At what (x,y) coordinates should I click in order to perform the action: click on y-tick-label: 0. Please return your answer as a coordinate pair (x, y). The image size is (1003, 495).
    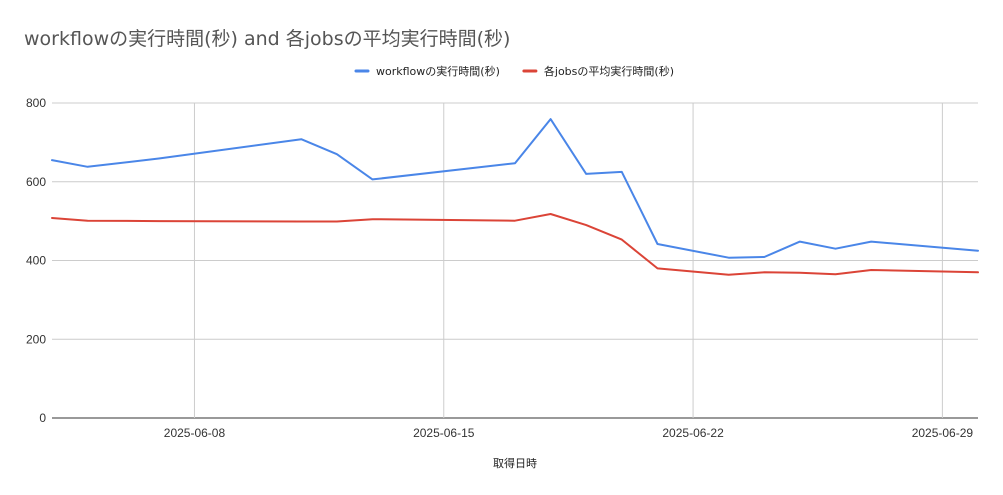
    Looking at the image, I should click on (42, 418).